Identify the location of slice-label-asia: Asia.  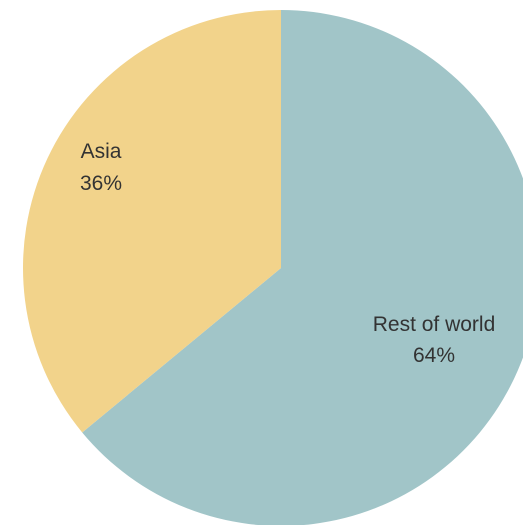
(101, 151).